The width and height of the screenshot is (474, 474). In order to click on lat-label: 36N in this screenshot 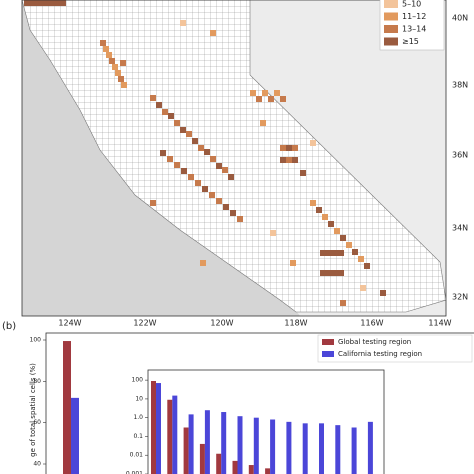, I will do `click(460, 155)`.